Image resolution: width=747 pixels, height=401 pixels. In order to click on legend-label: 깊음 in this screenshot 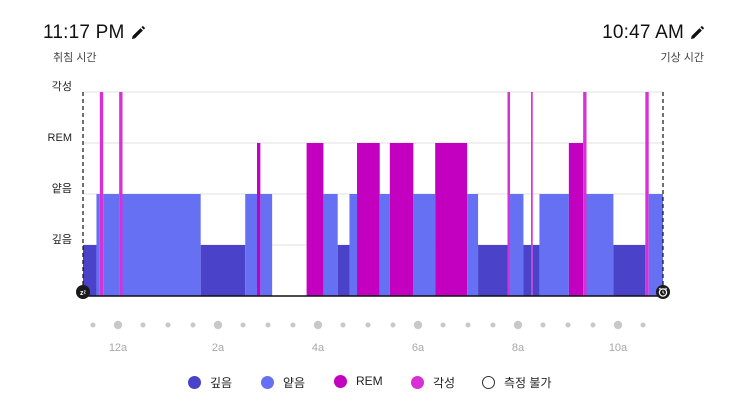, I will do `click(221, 383)`.